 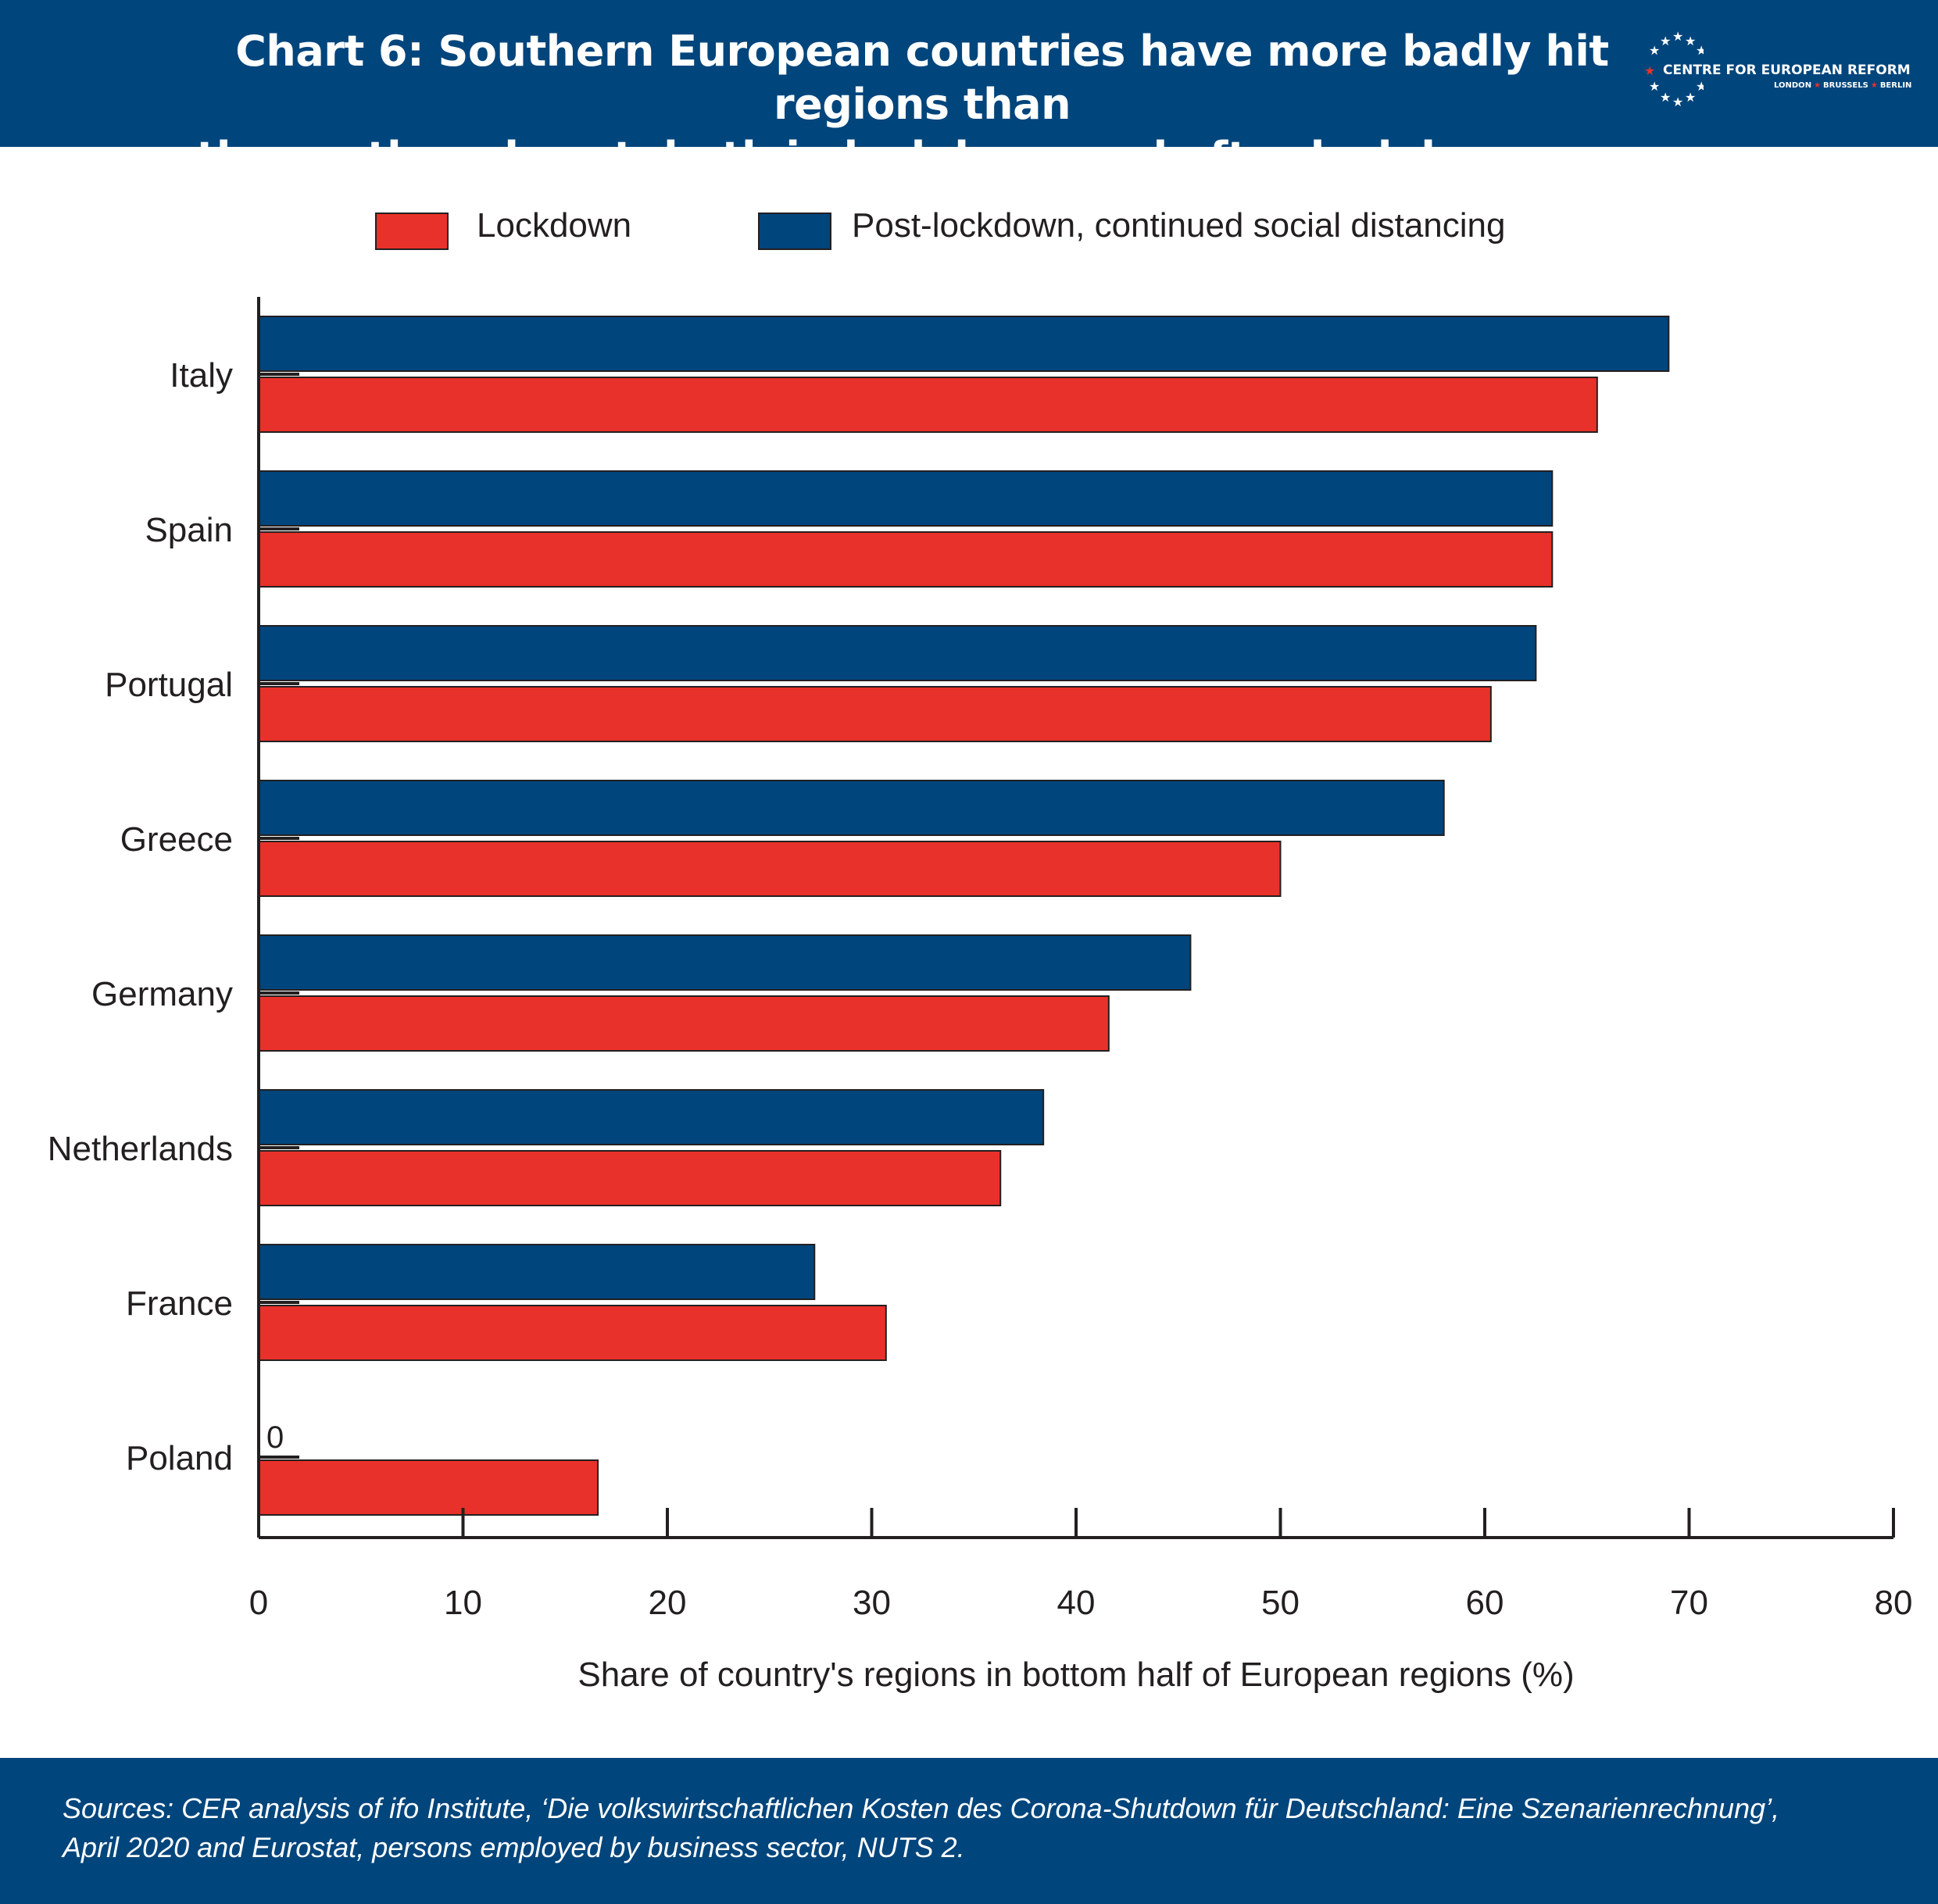 What do you see at coordinates (180, 1303) in the screenshot?
I see `category-label: France` at bounding box center [180, 1303].